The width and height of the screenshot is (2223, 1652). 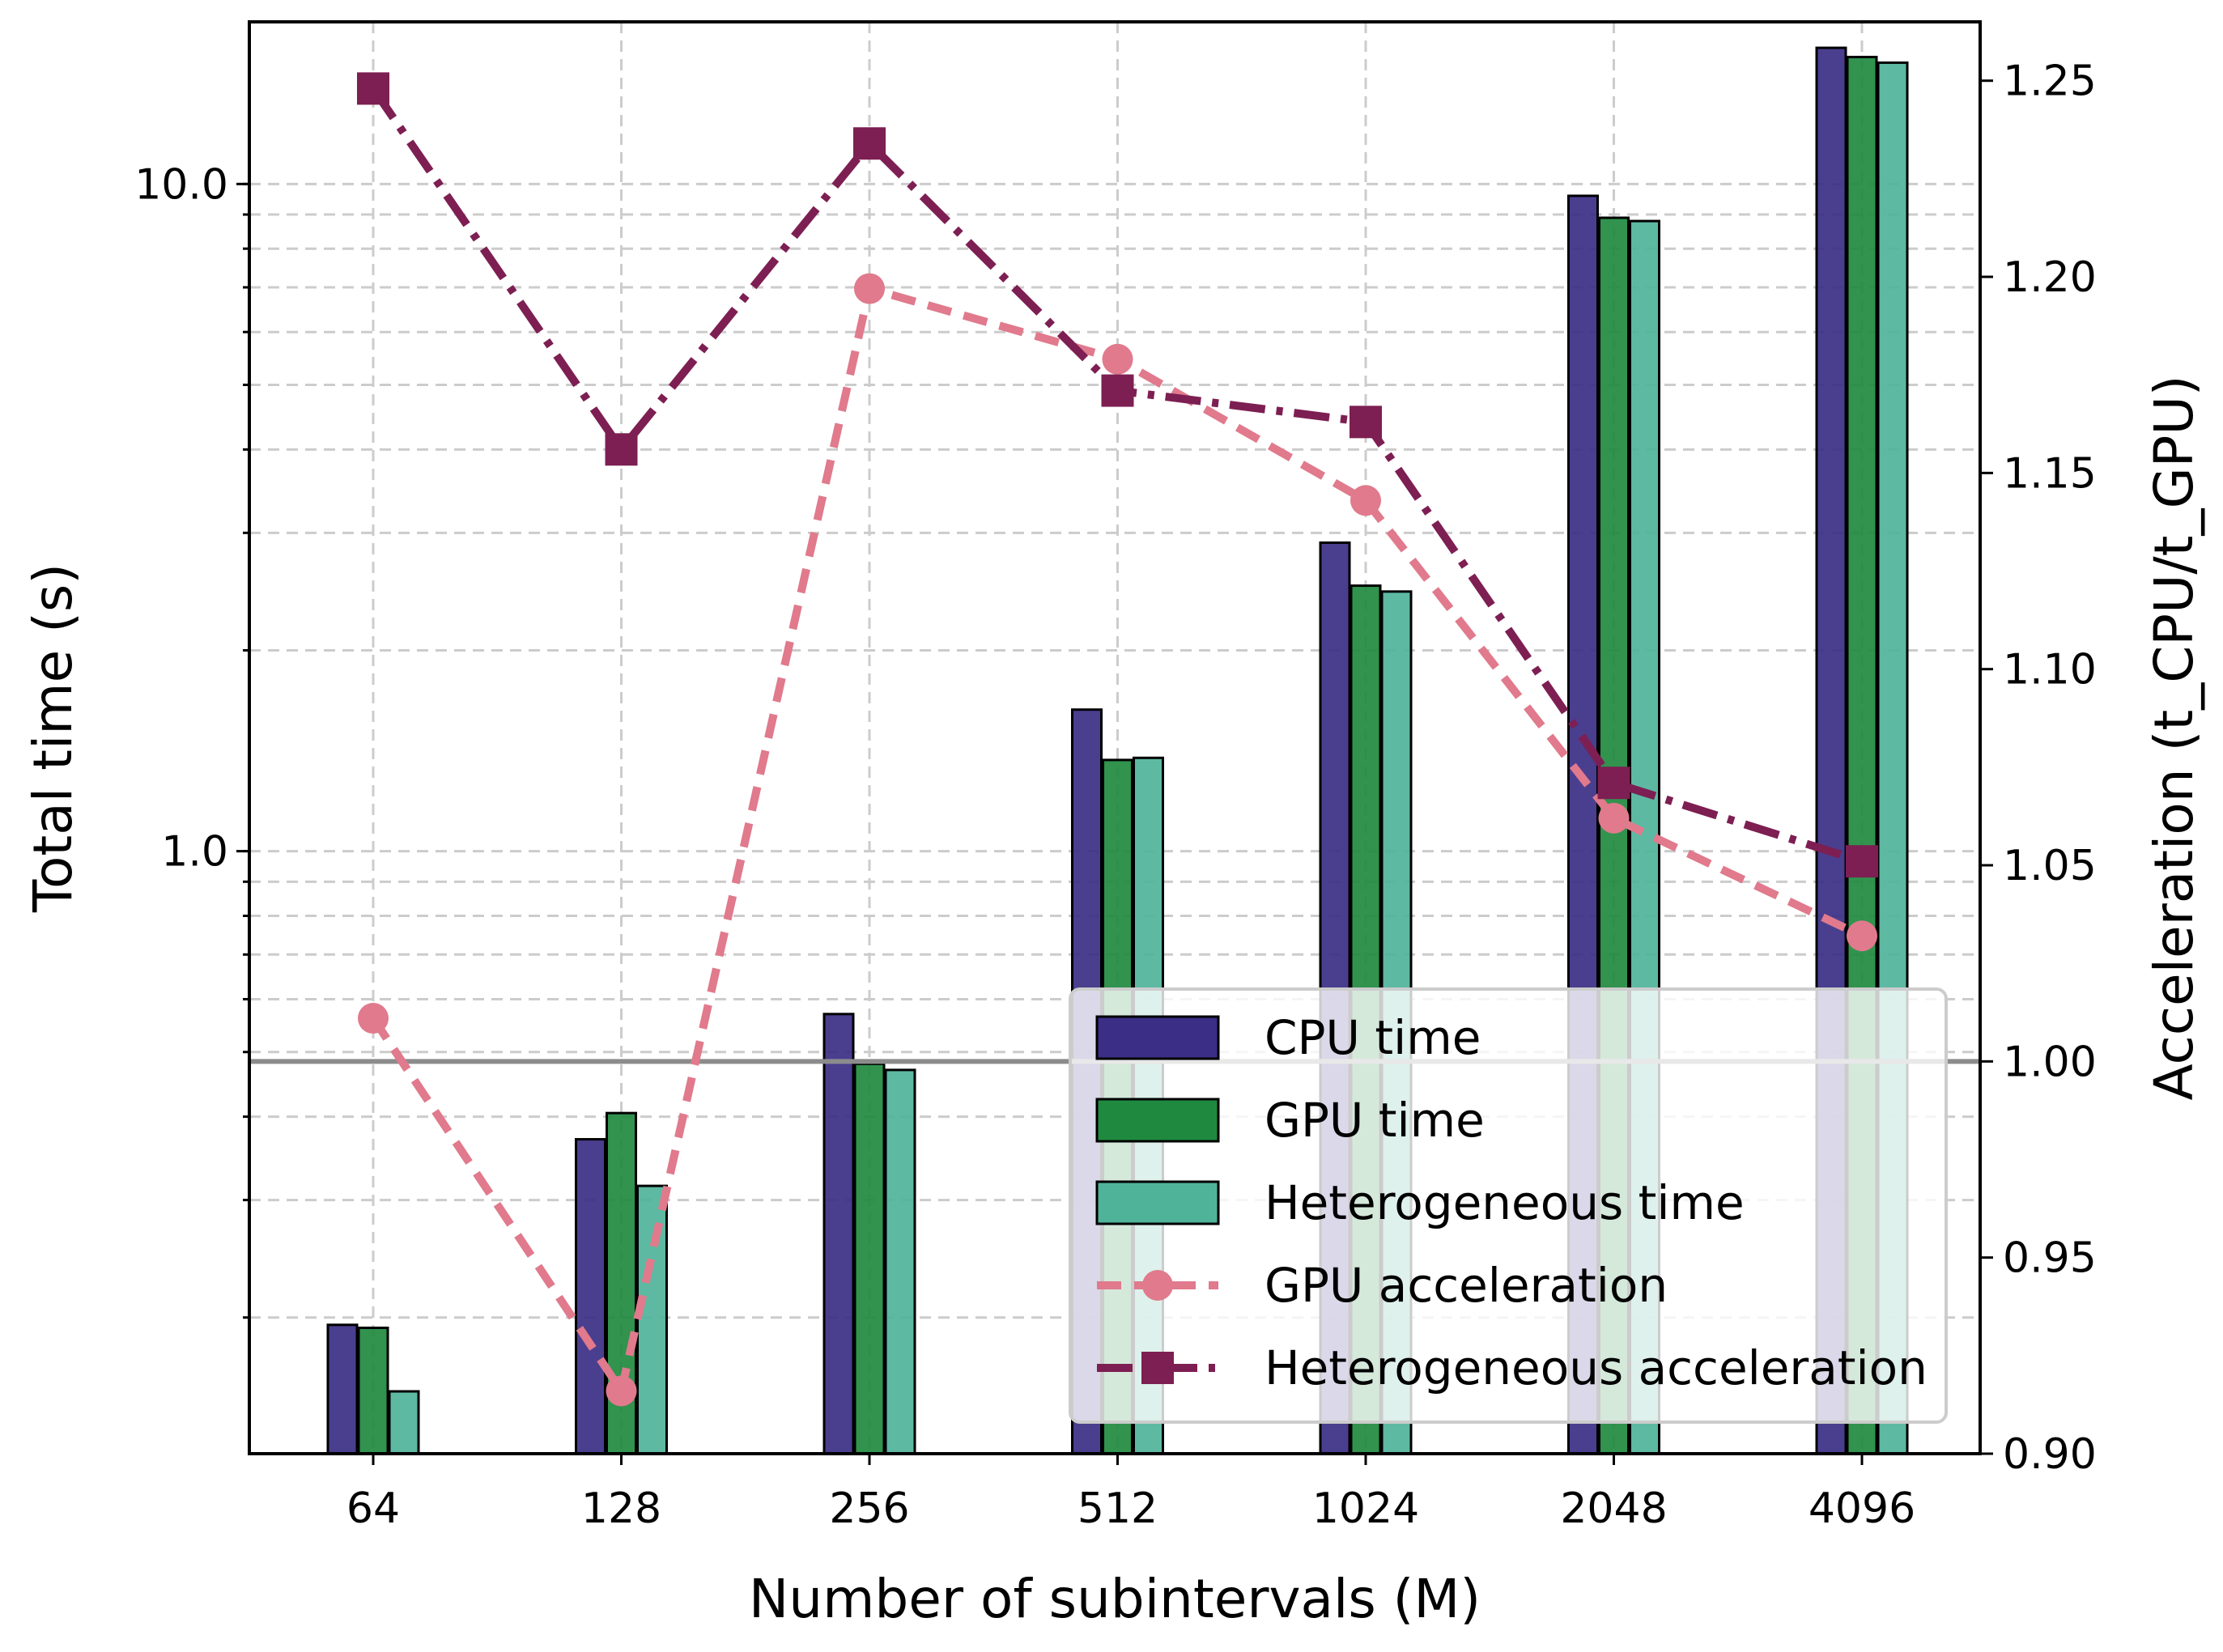 What do you see at coordinates (869, 1508) in the screenshot?
I see `x-tick-label: 256` at bounding box center [869, 1508].